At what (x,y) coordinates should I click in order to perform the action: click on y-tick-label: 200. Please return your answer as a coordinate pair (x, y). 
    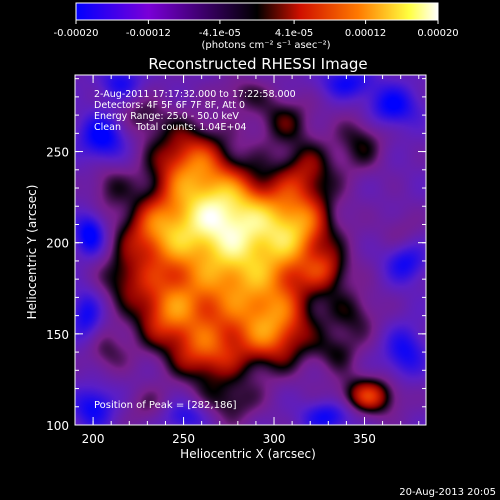
    Looking at the image, I should click on (57, 244).